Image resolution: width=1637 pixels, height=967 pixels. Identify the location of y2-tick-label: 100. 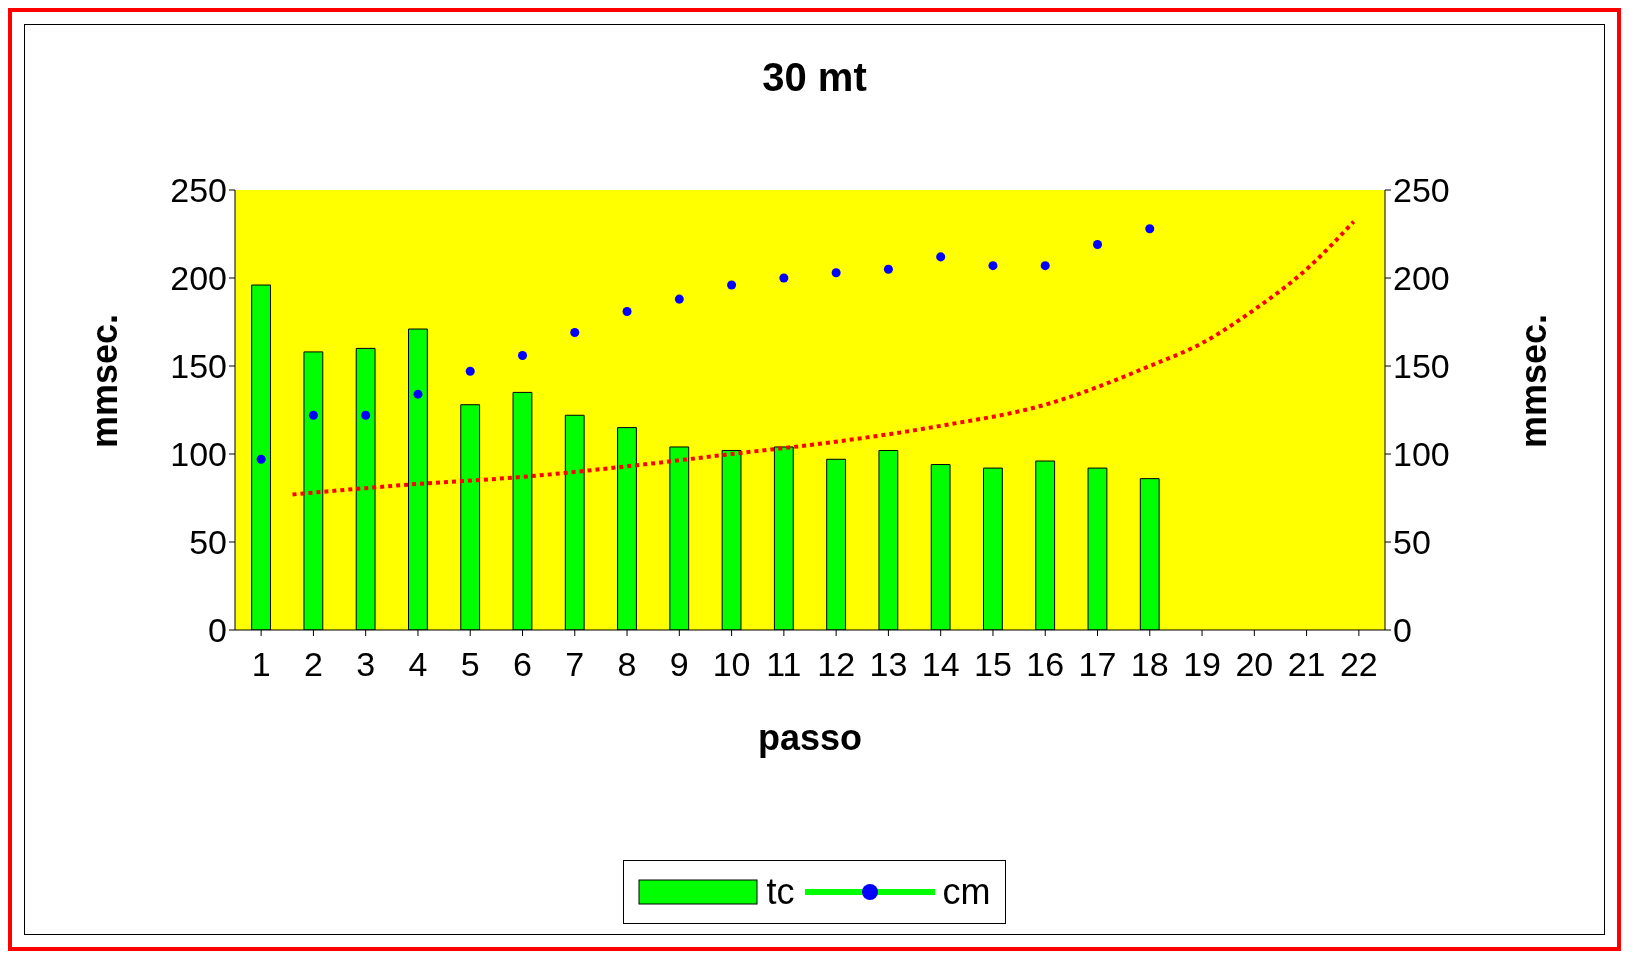
(1421, 454).